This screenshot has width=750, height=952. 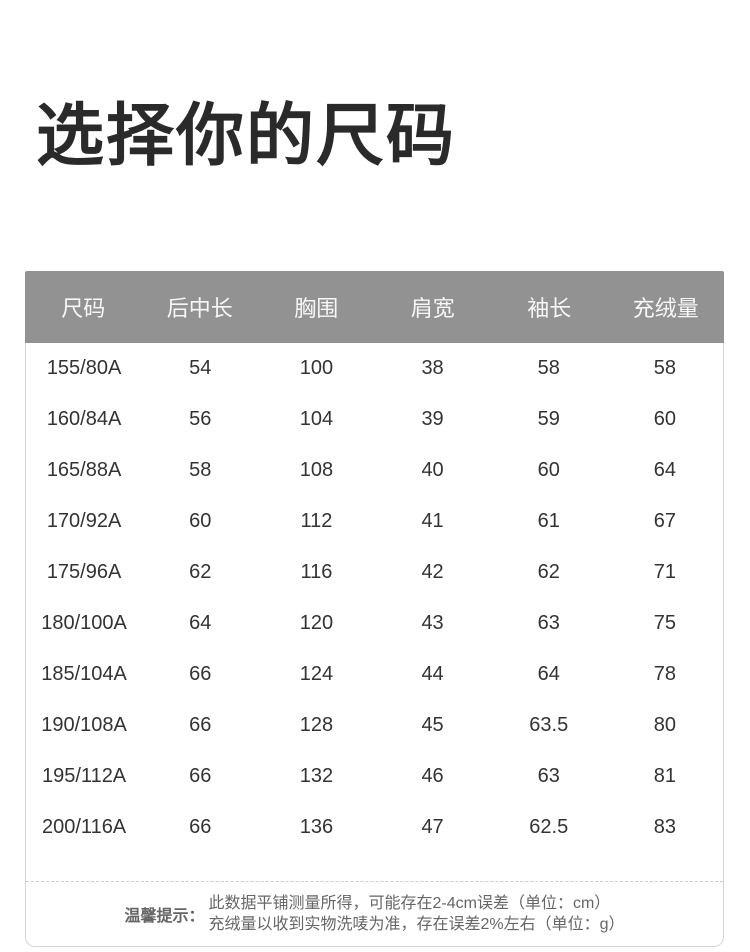 I want to click on table-row: 180/100A 64 120 43 63 75, so click(x=374, y=623).